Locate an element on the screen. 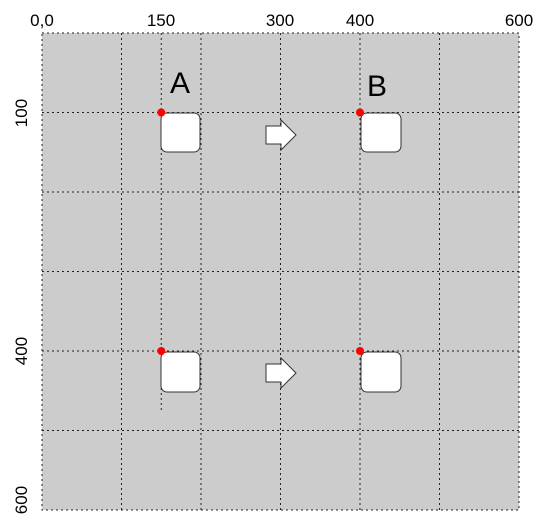  y-tick-label-100: 100 is located at coordinates (21, 113).